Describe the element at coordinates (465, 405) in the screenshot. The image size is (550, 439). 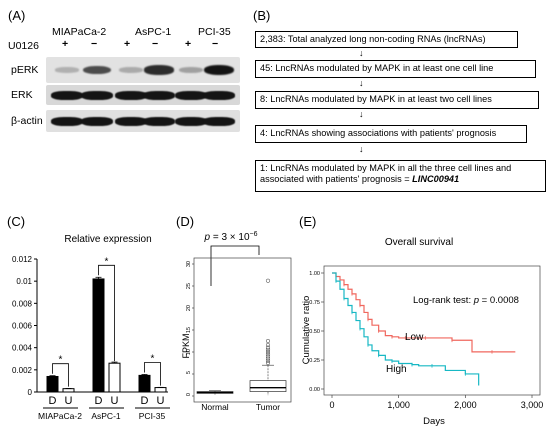
I see `x-tick-label: 2,000` at that location.